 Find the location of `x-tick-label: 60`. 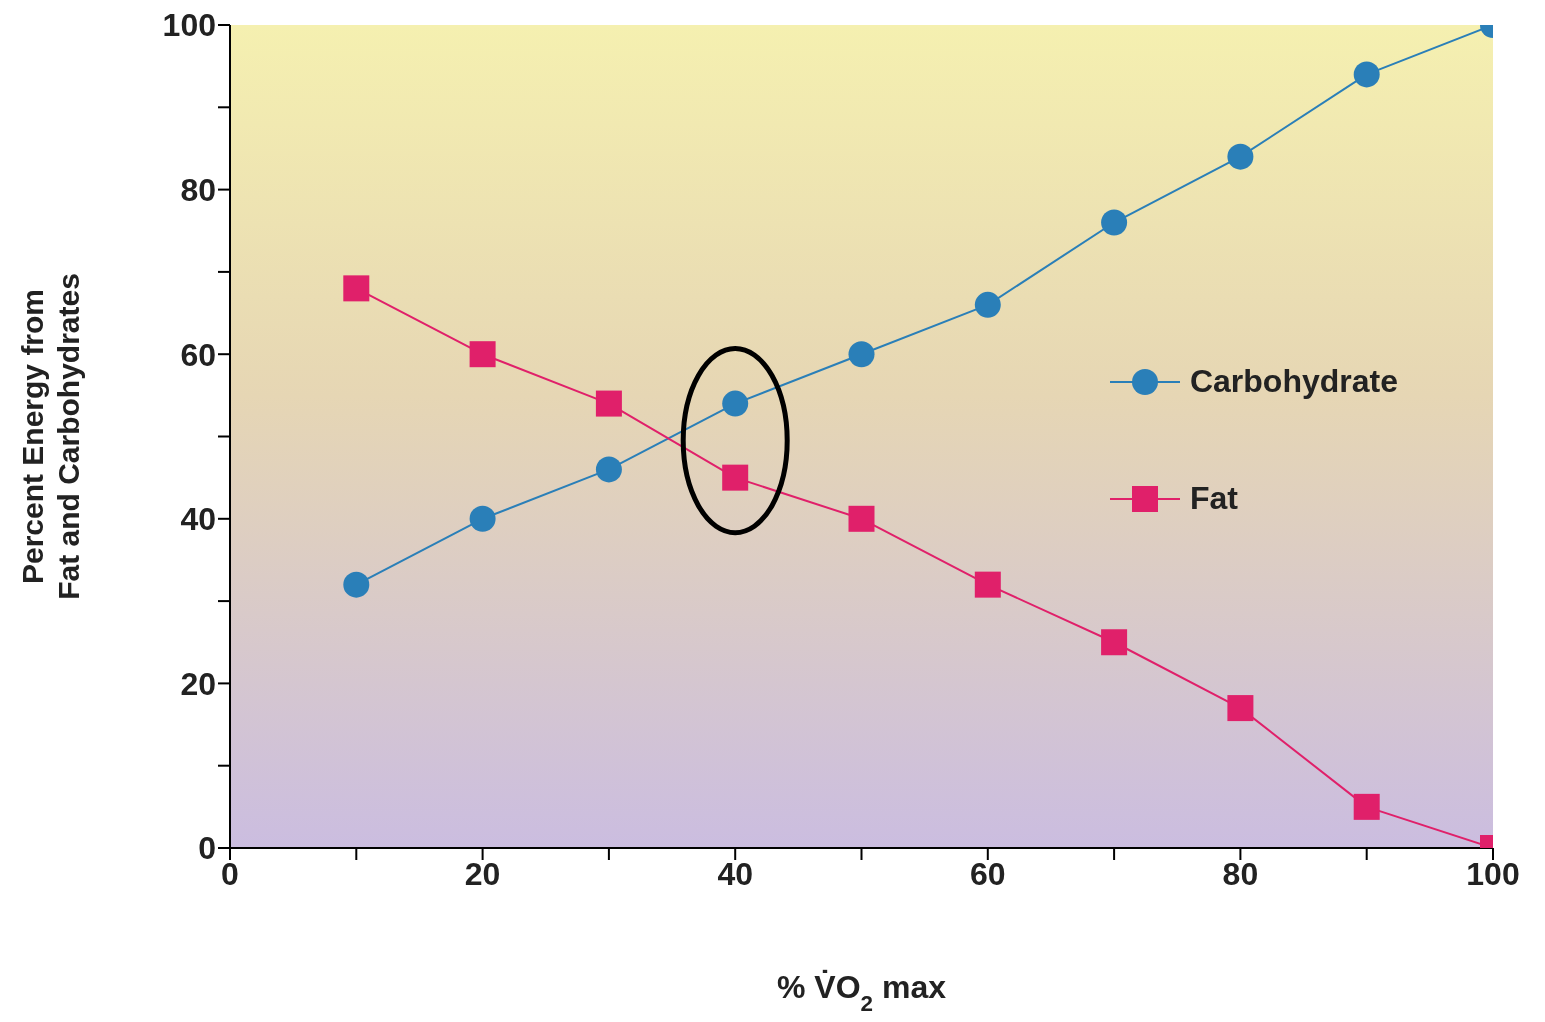

x-tick-label: 60 is located at coordinates (988, 873).